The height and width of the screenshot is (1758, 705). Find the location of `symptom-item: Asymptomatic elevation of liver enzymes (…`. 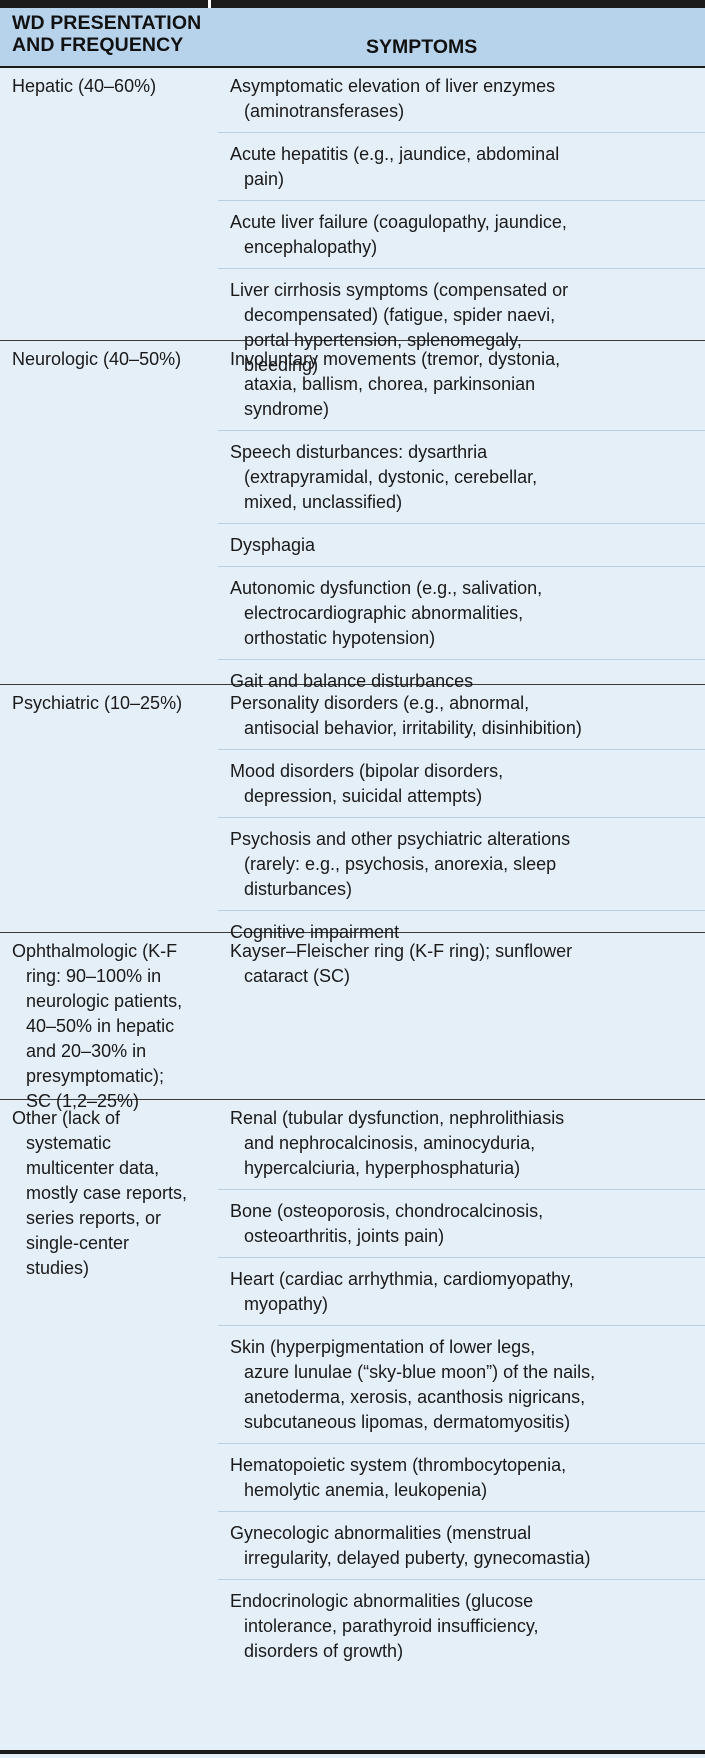

symptom-item: Asymptomatic elevation of liver enzymes (… is located at coordinates (465, 99).